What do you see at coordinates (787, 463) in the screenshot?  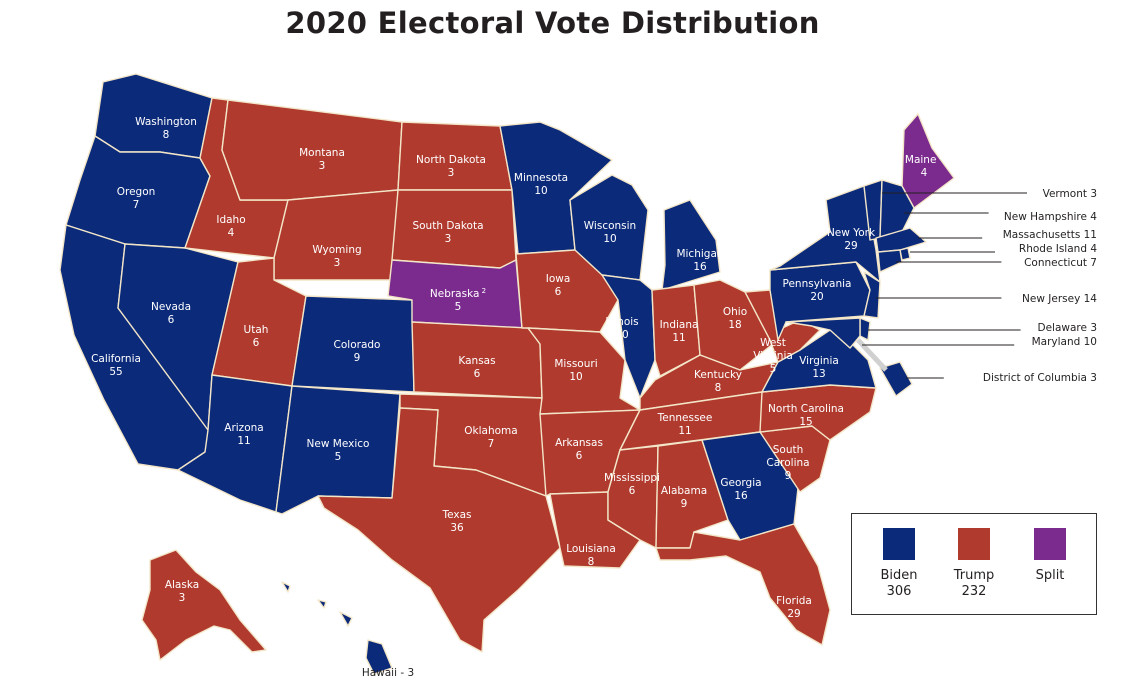 I see `state-label-south-carolina: South Carolina 9` at bounding box center [787, 463].